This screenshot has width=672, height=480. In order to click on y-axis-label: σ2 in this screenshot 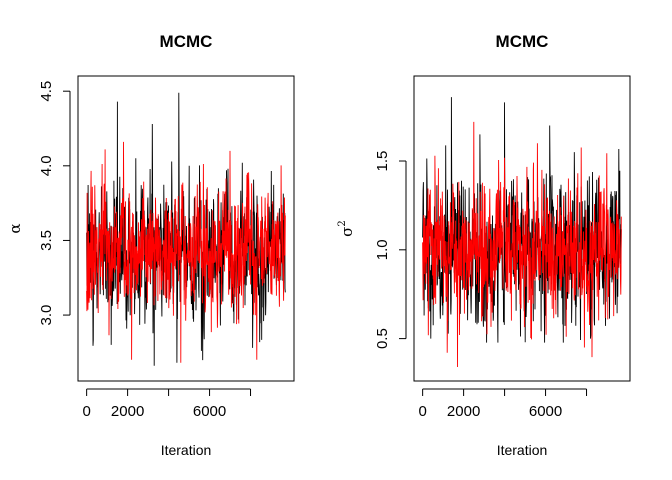, I will do `click(346, 228)`.